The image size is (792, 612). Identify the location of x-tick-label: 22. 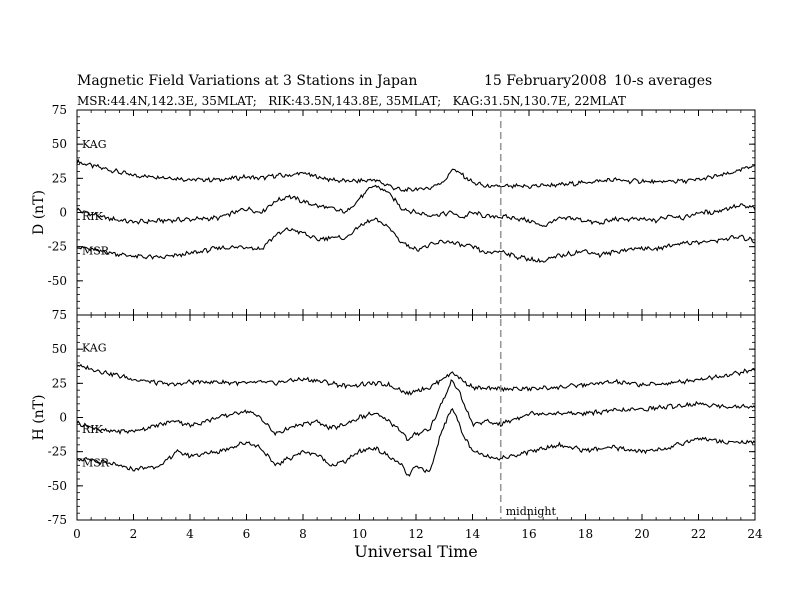
(698, 534).